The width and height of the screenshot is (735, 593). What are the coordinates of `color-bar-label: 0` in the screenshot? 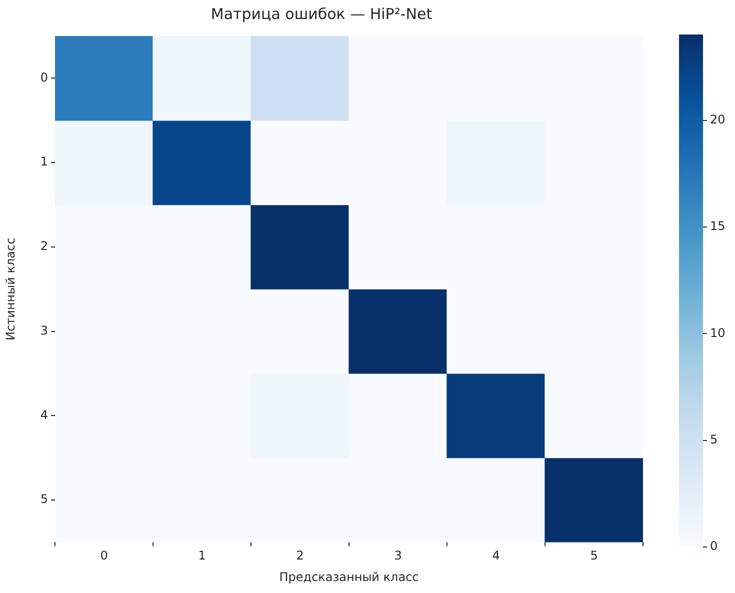 It's located at (714, 546).